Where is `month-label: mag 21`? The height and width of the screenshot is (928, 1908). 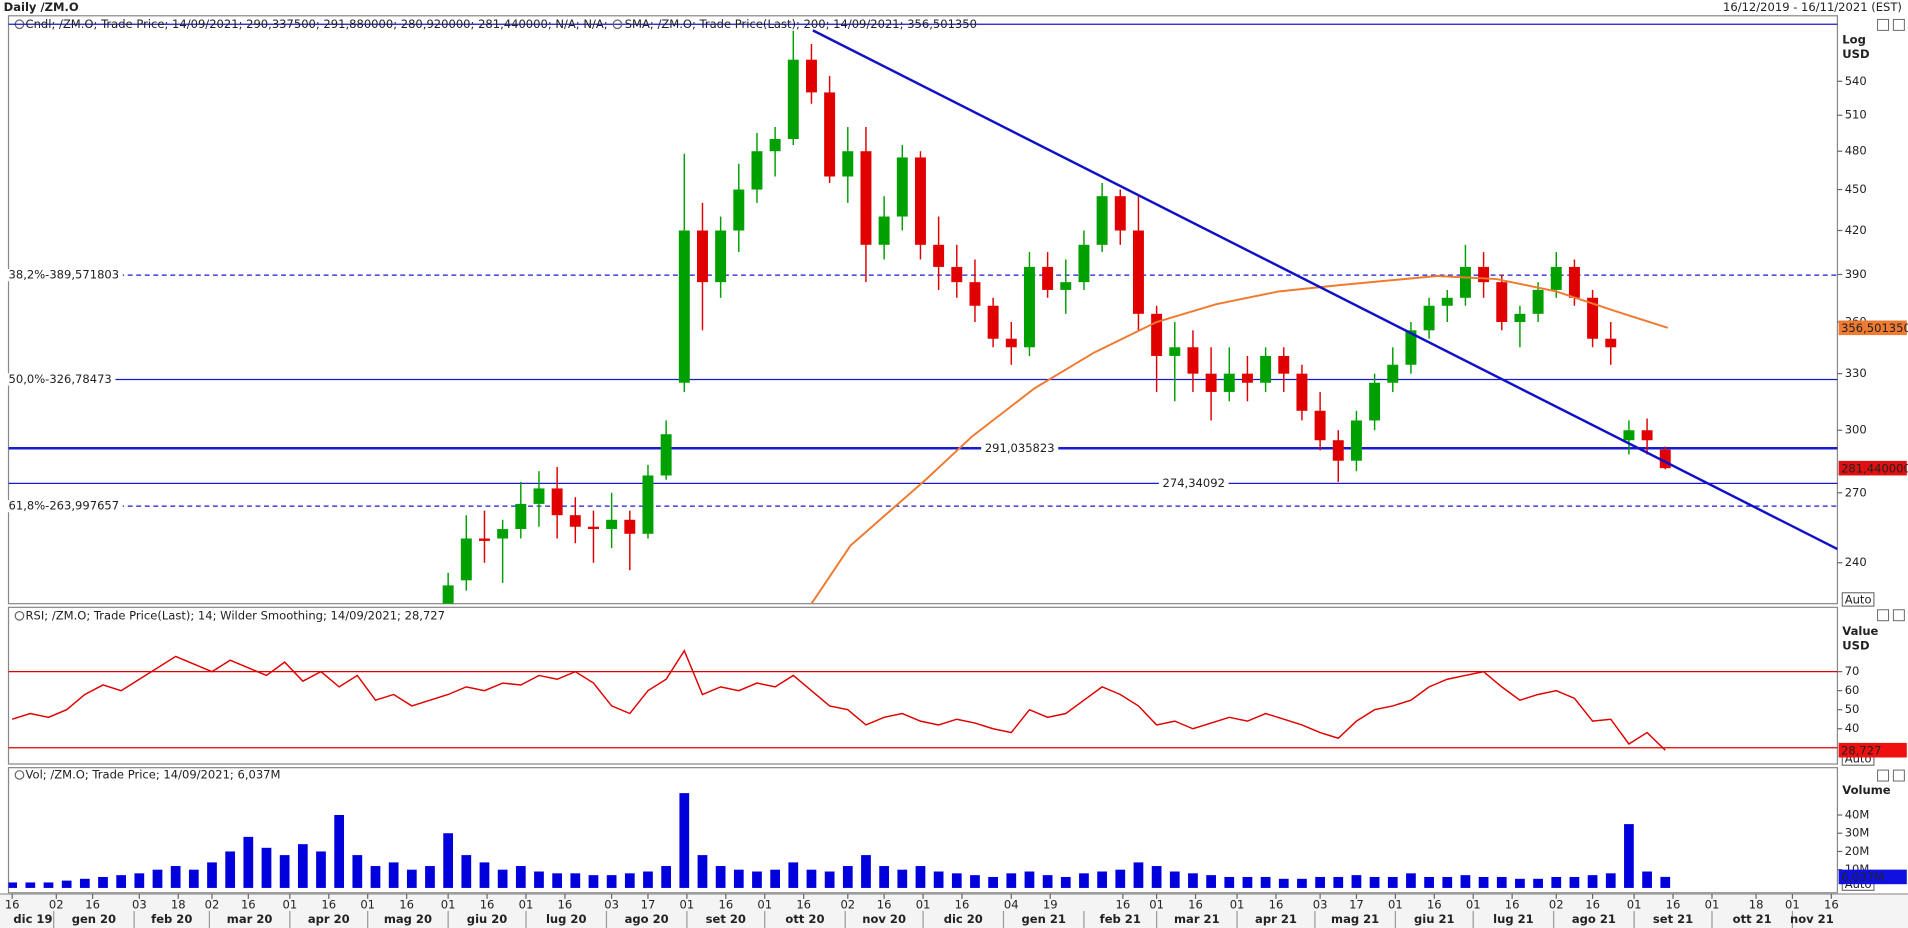 month-label: mag 21 is located at coordinates (1355, 919).